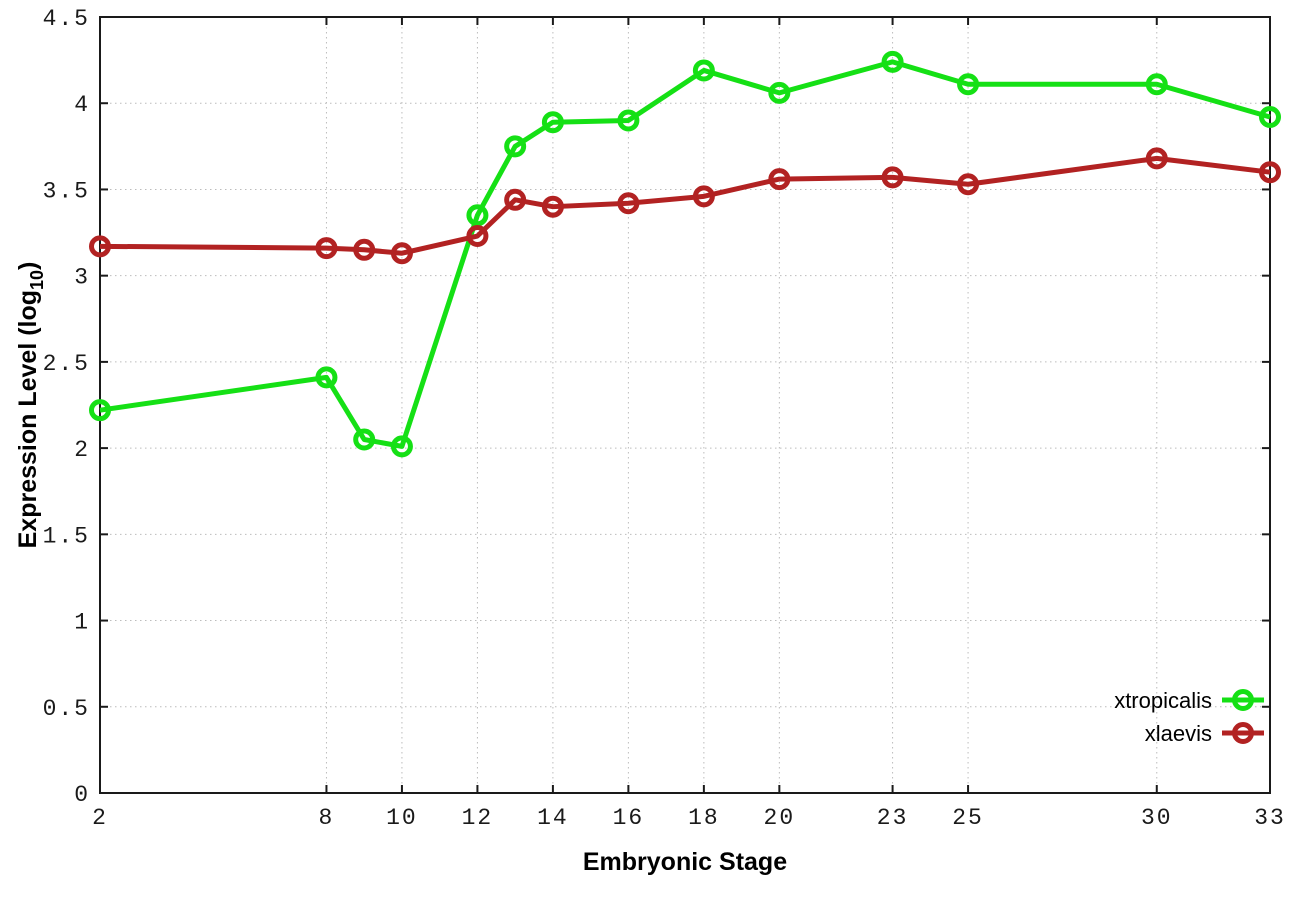 Image resolution: width=1296 pixels, height=907 pixels. Describe the element at coordinates (66, 191) in the screenshot. I see `y-tick-label: 3.5` at that location.